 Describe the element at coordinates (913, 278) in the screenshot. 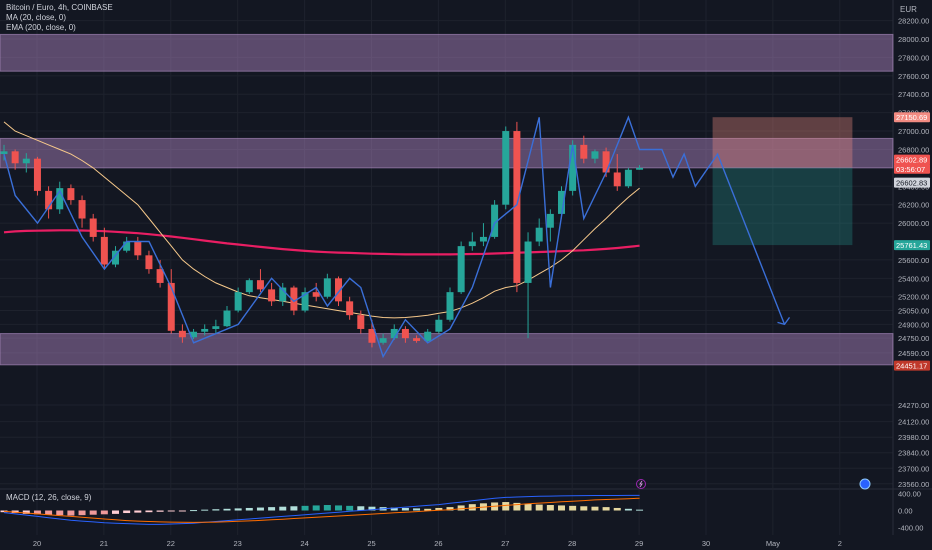

I see `price-tick: 25400.00` at that location.